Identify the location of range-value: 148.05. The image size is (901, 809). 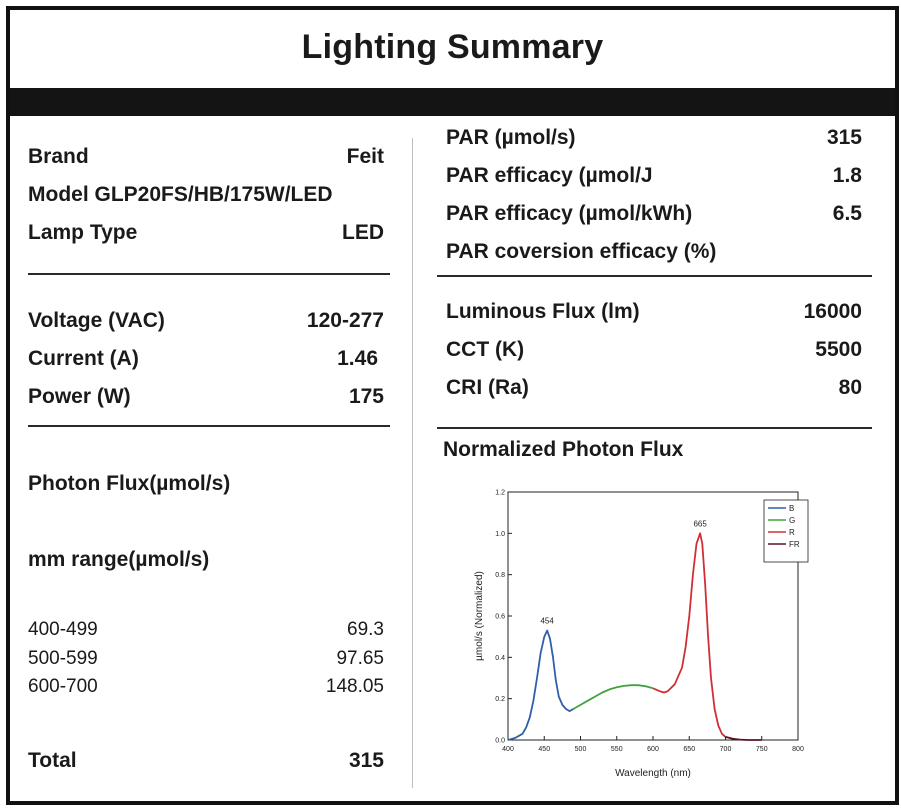
(354, 686).